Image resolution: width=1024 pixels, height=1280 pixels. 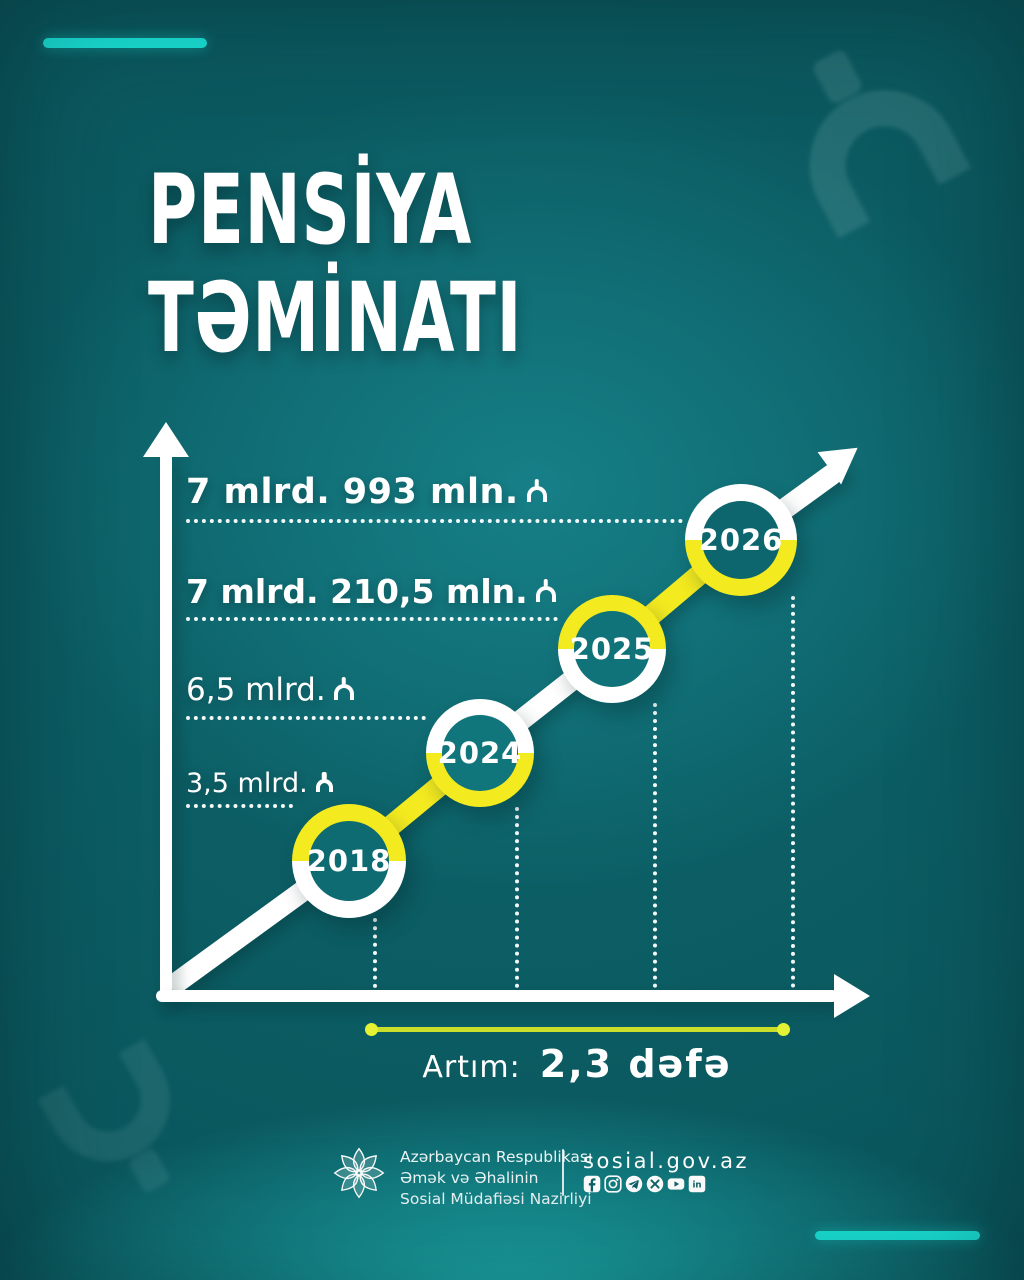 I want to click on value-label-65: 6,5 mlrd., so click(x=270, y=690).